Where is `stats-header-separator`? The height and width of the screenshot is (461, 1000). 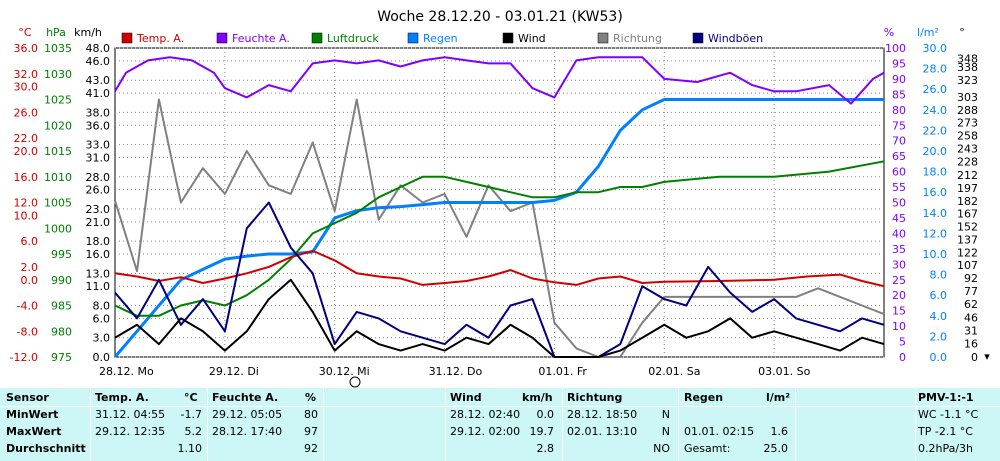
stats-header-separator is located at coordinates (500, 406).